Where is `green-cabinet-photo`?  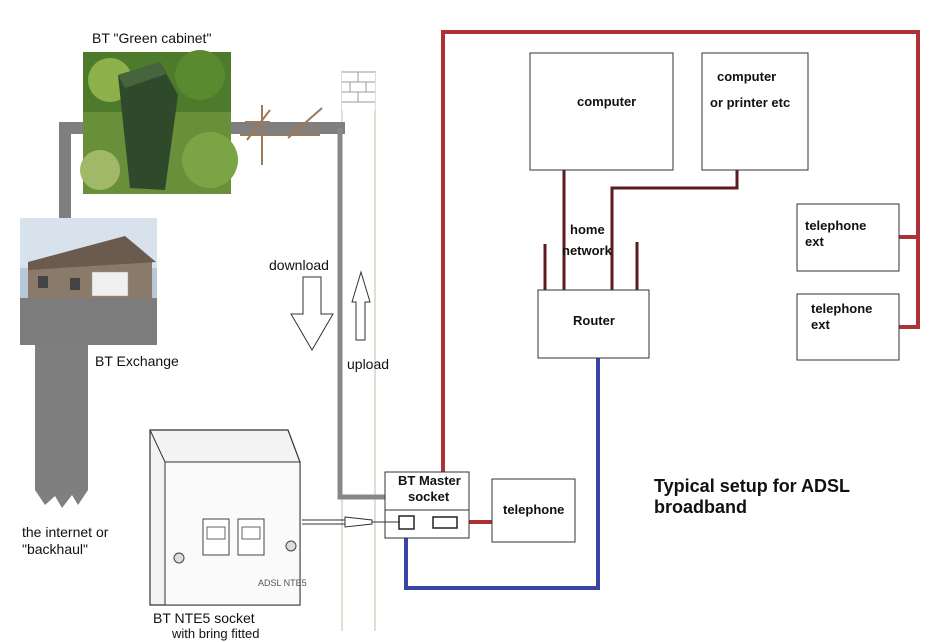
green-cabinet-photo is located at coordinates (159, 122).